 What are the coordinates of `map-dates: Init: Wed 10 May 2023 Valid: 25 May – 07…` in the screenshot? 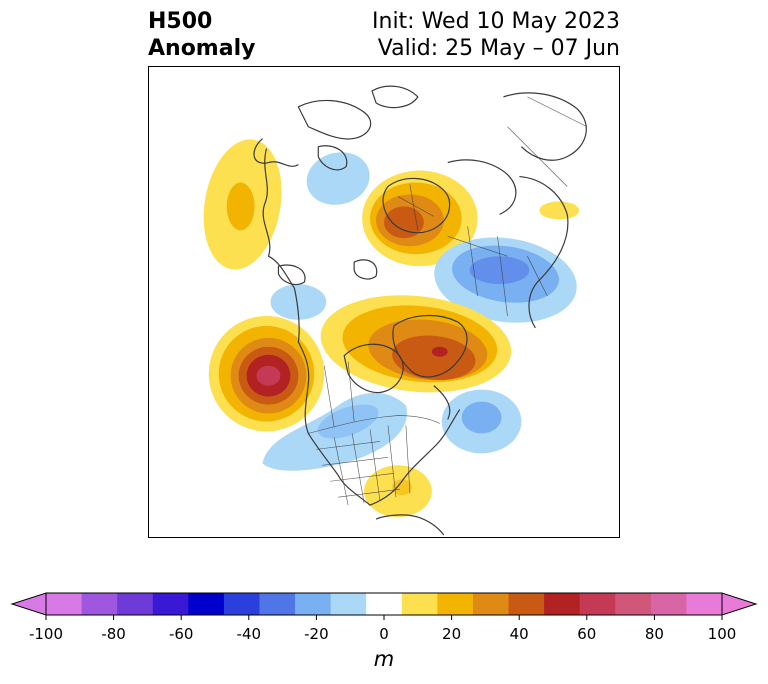 It's located at (496, 35).